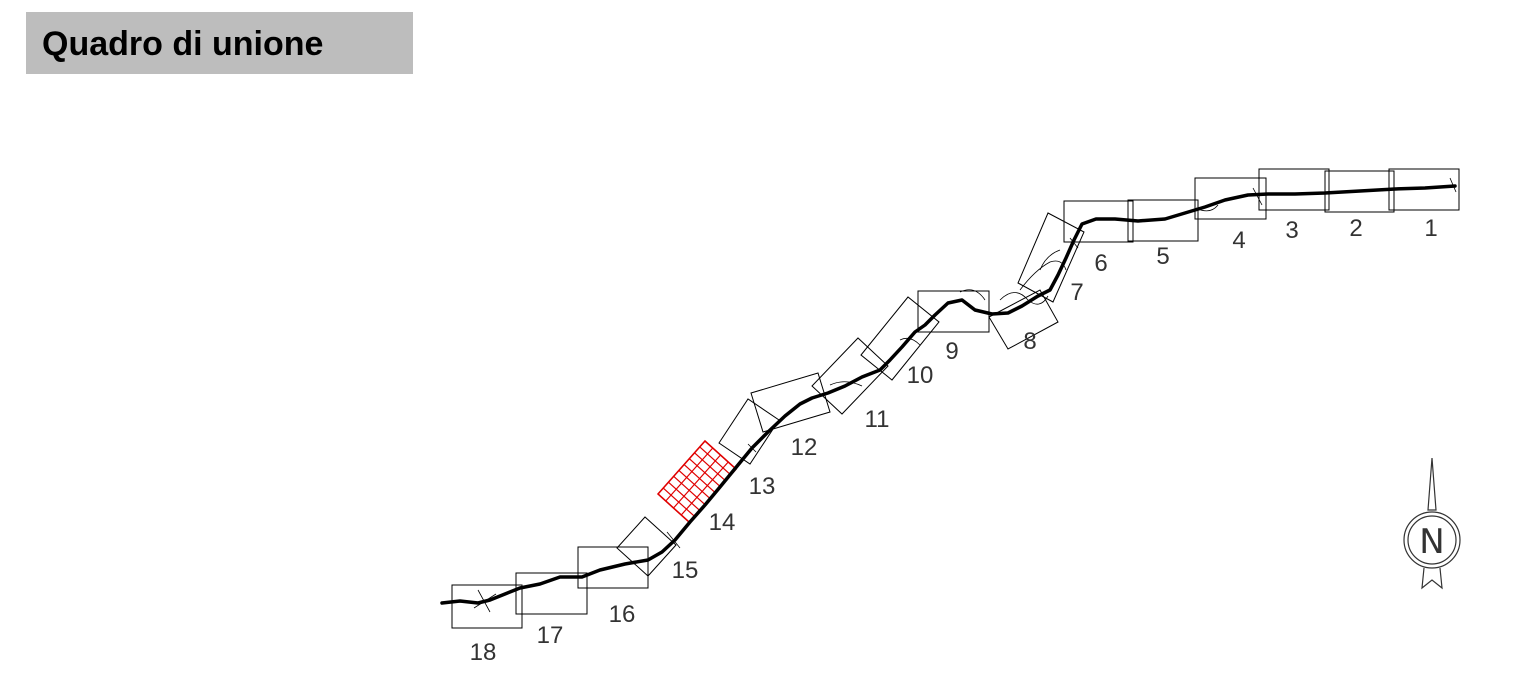 The image size is (1531, 694). Describe the element at coordinates (685, 570) in the screenshot. I see `sheet-label-15: 15` at that location.